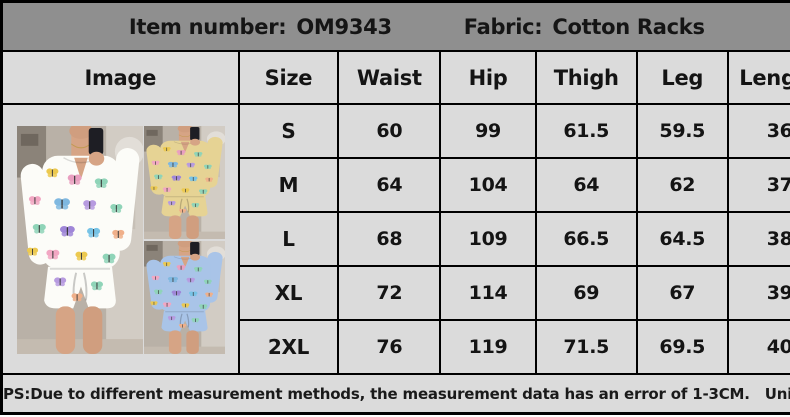 The width and height of the screenshot is (790, 417). I want to click on size-l: L, so click(288, 239).